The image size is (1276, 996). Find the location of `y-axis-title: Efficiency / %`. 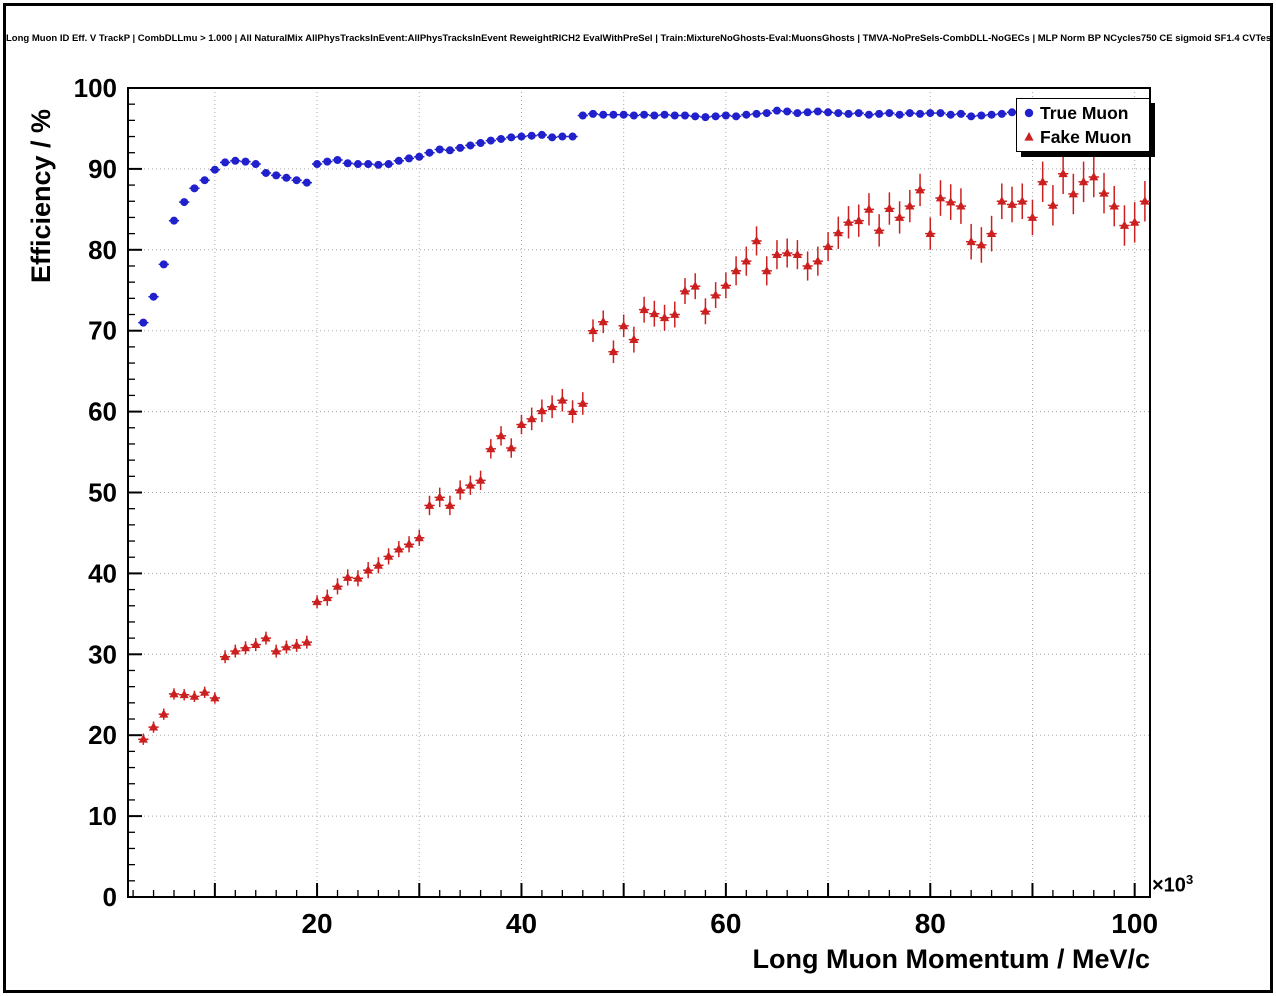

y-axis-title: Efficiency / % is located at coordinates (41, 195).